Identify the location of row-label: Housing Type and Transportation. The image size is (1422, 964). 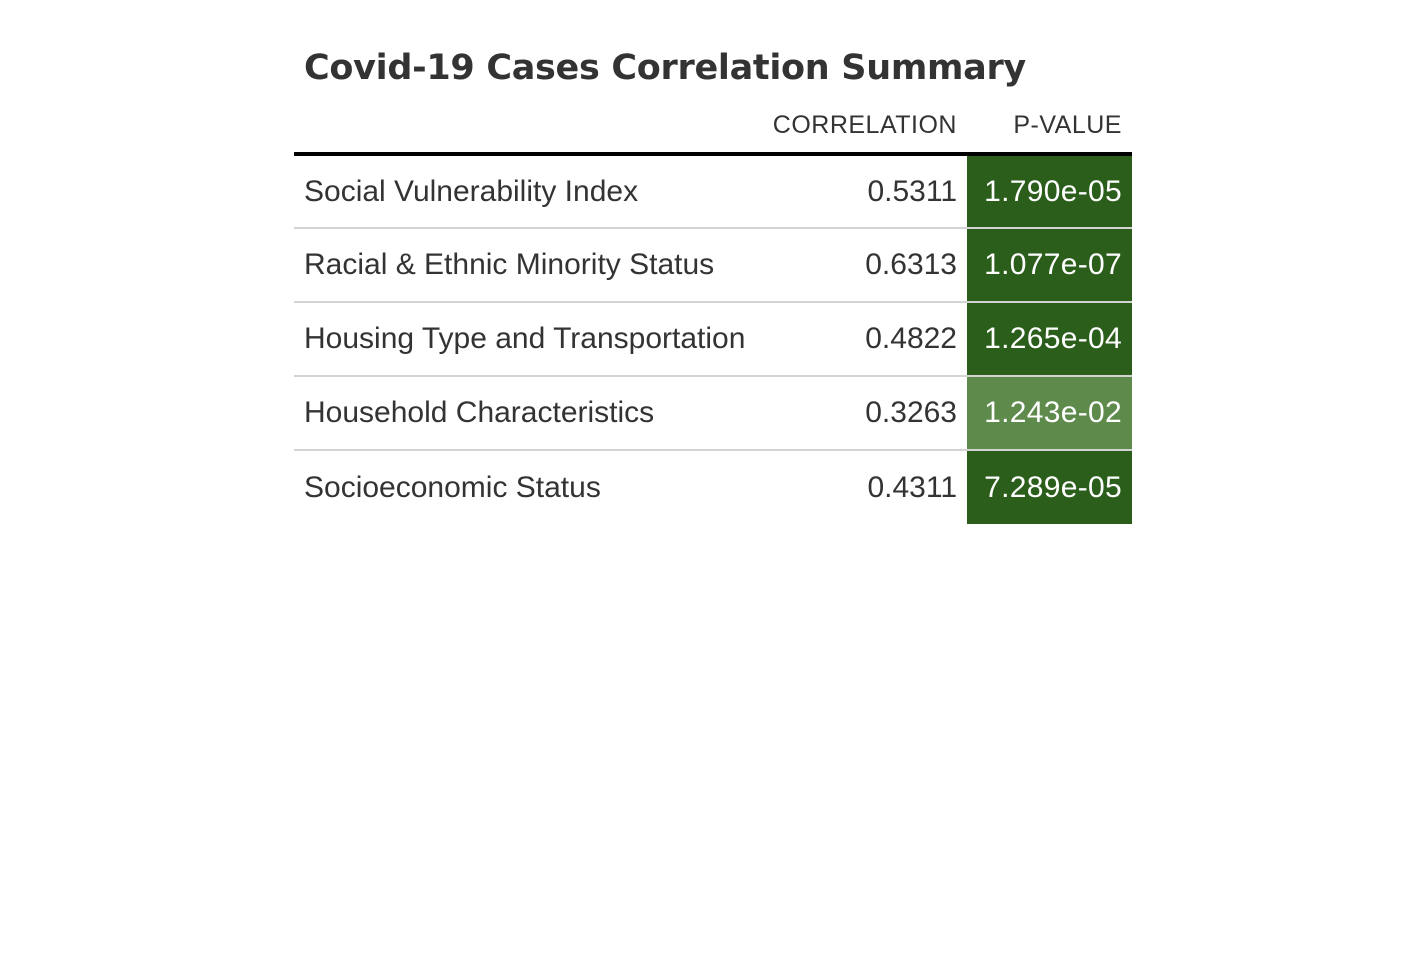
(525, 339).